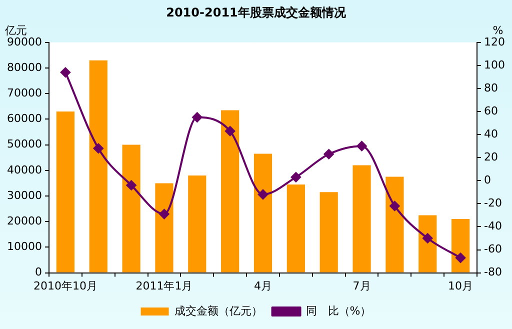  I want to click on x-tick-label: 4月, so click(263, 285).